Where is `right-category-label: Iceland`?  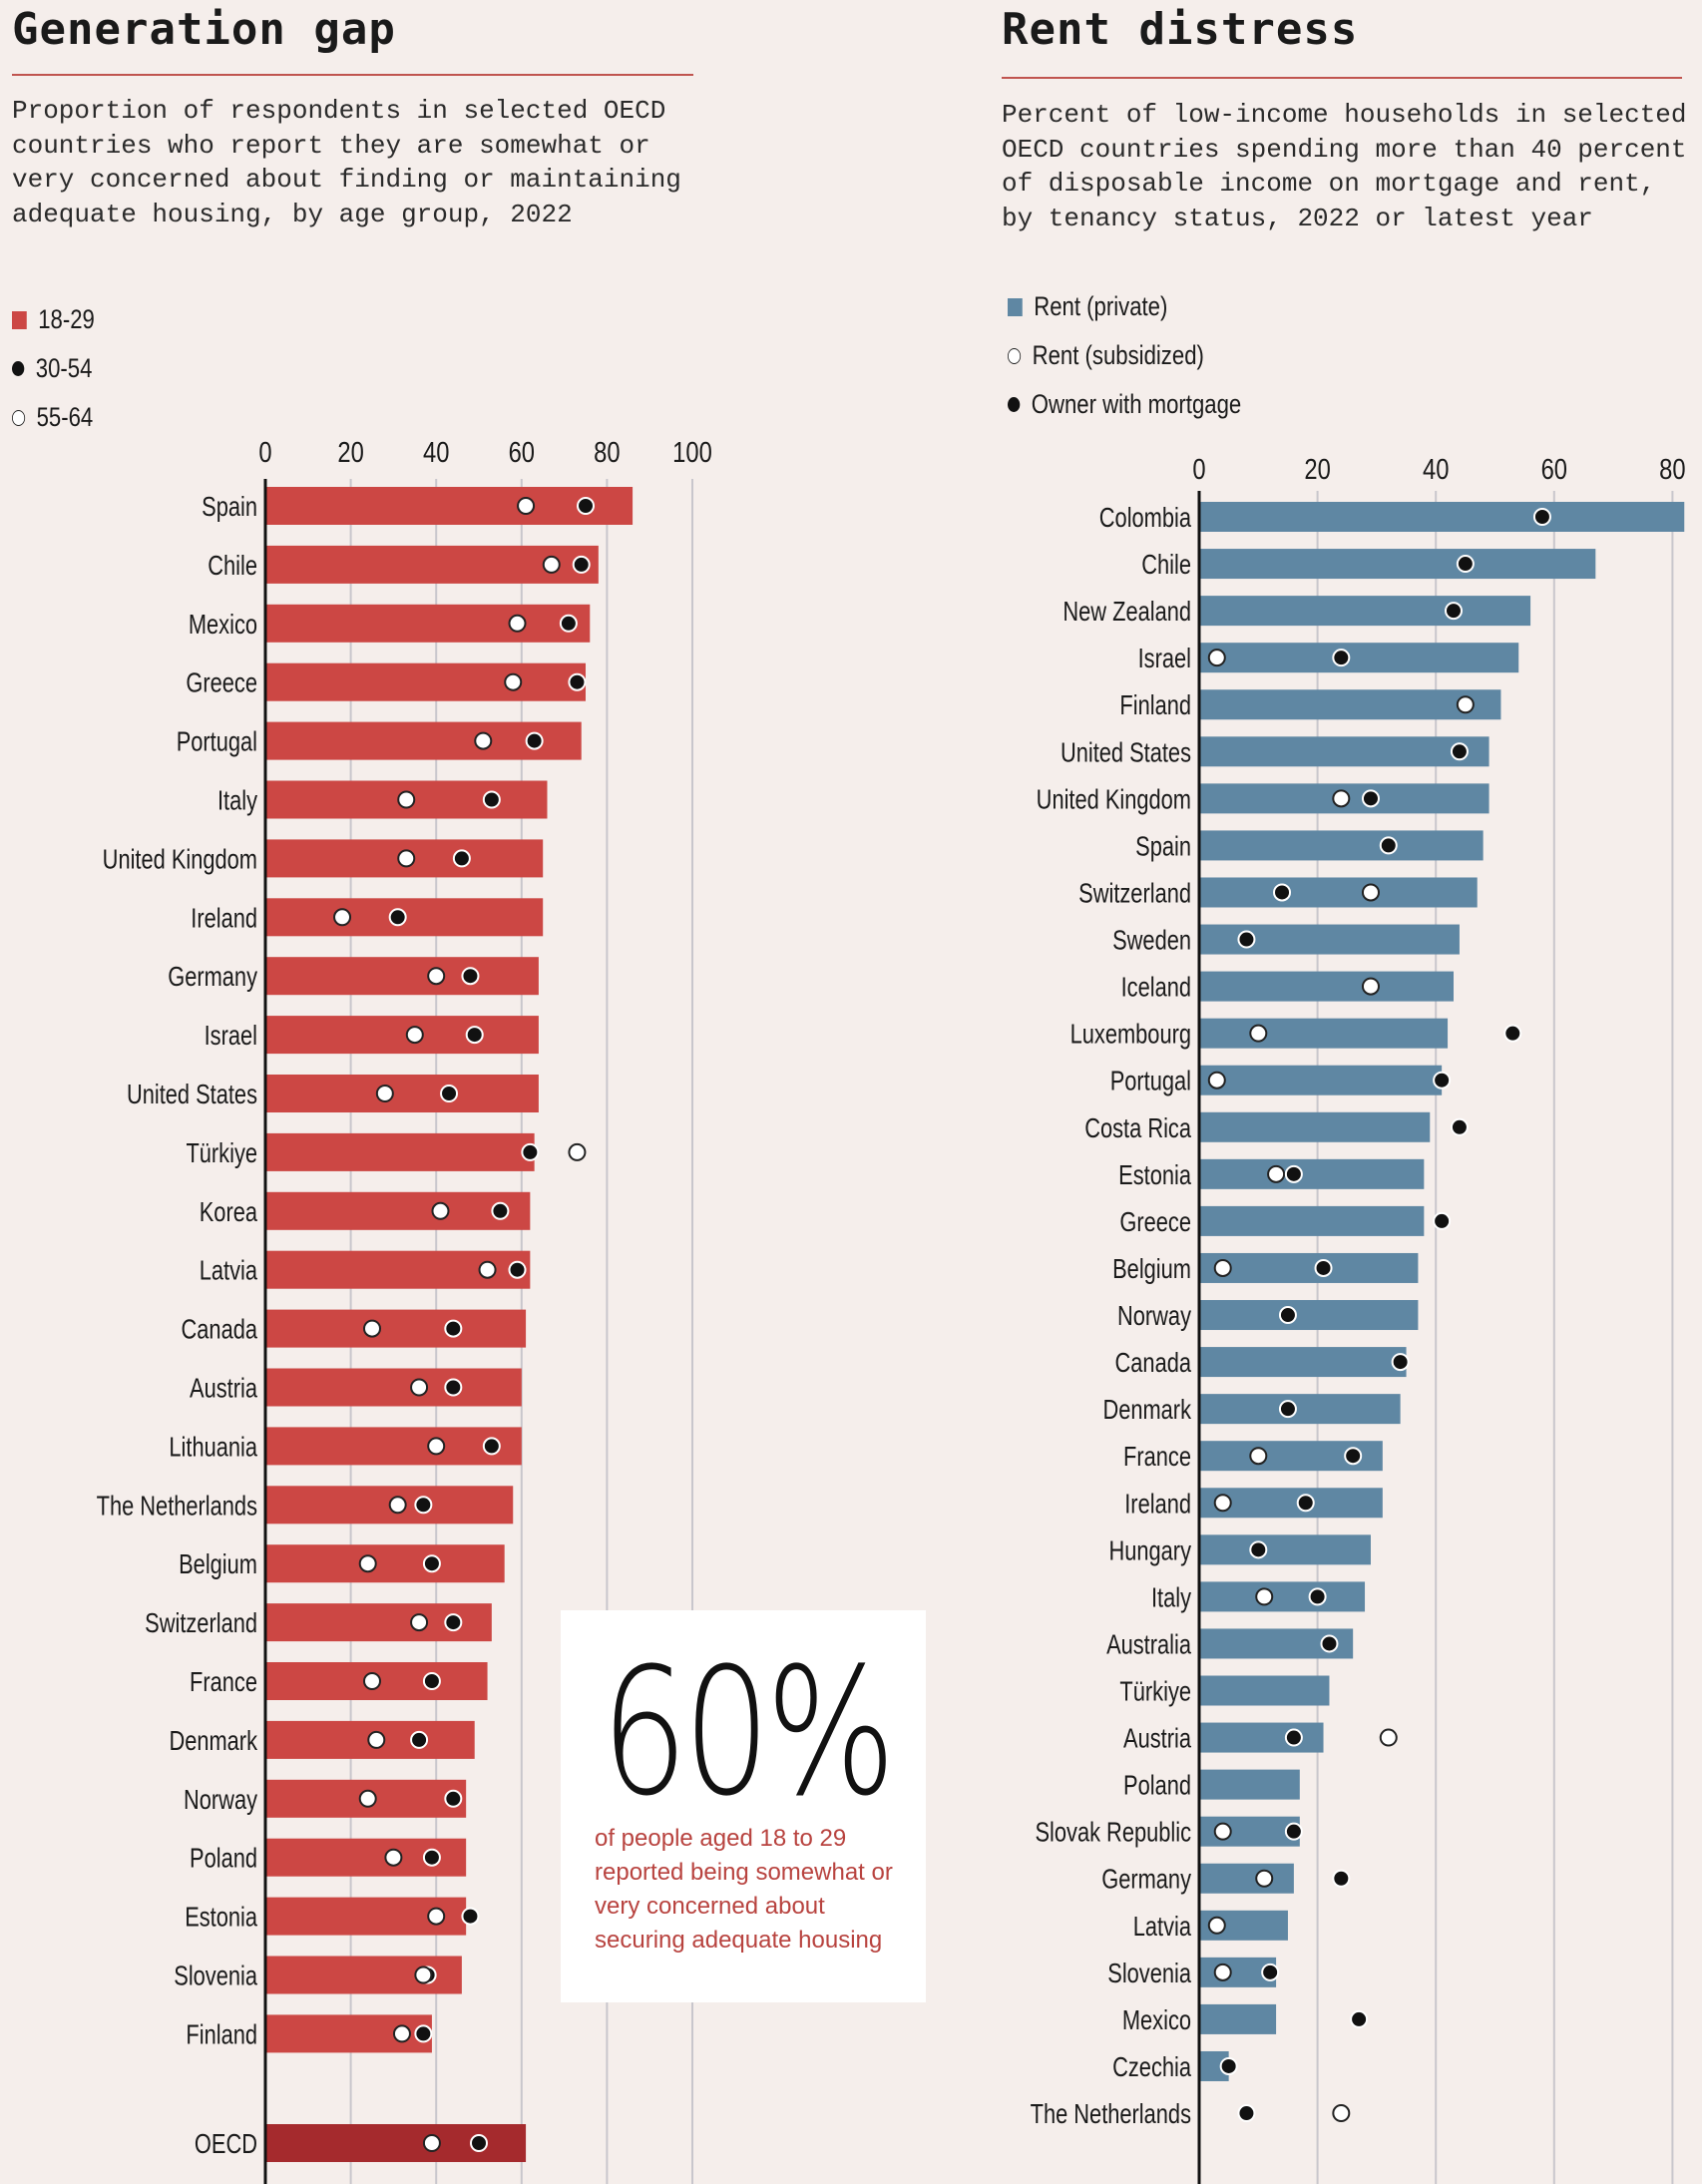
right-category-label: Iceland is located at coordinates (1156, 987).